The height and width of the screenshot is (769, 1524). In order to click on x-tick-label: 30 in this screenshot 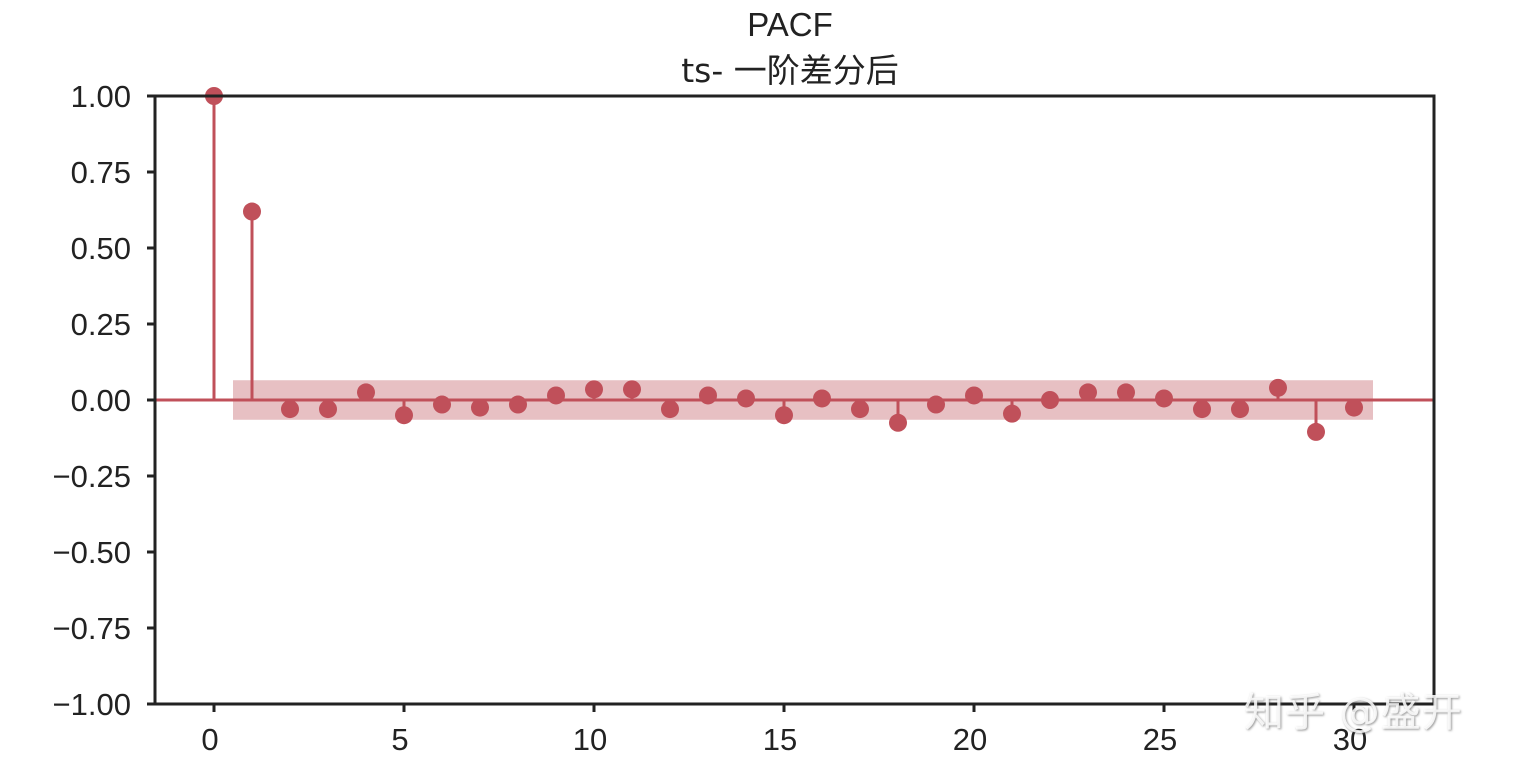, I will do `click(1350, 739)`.